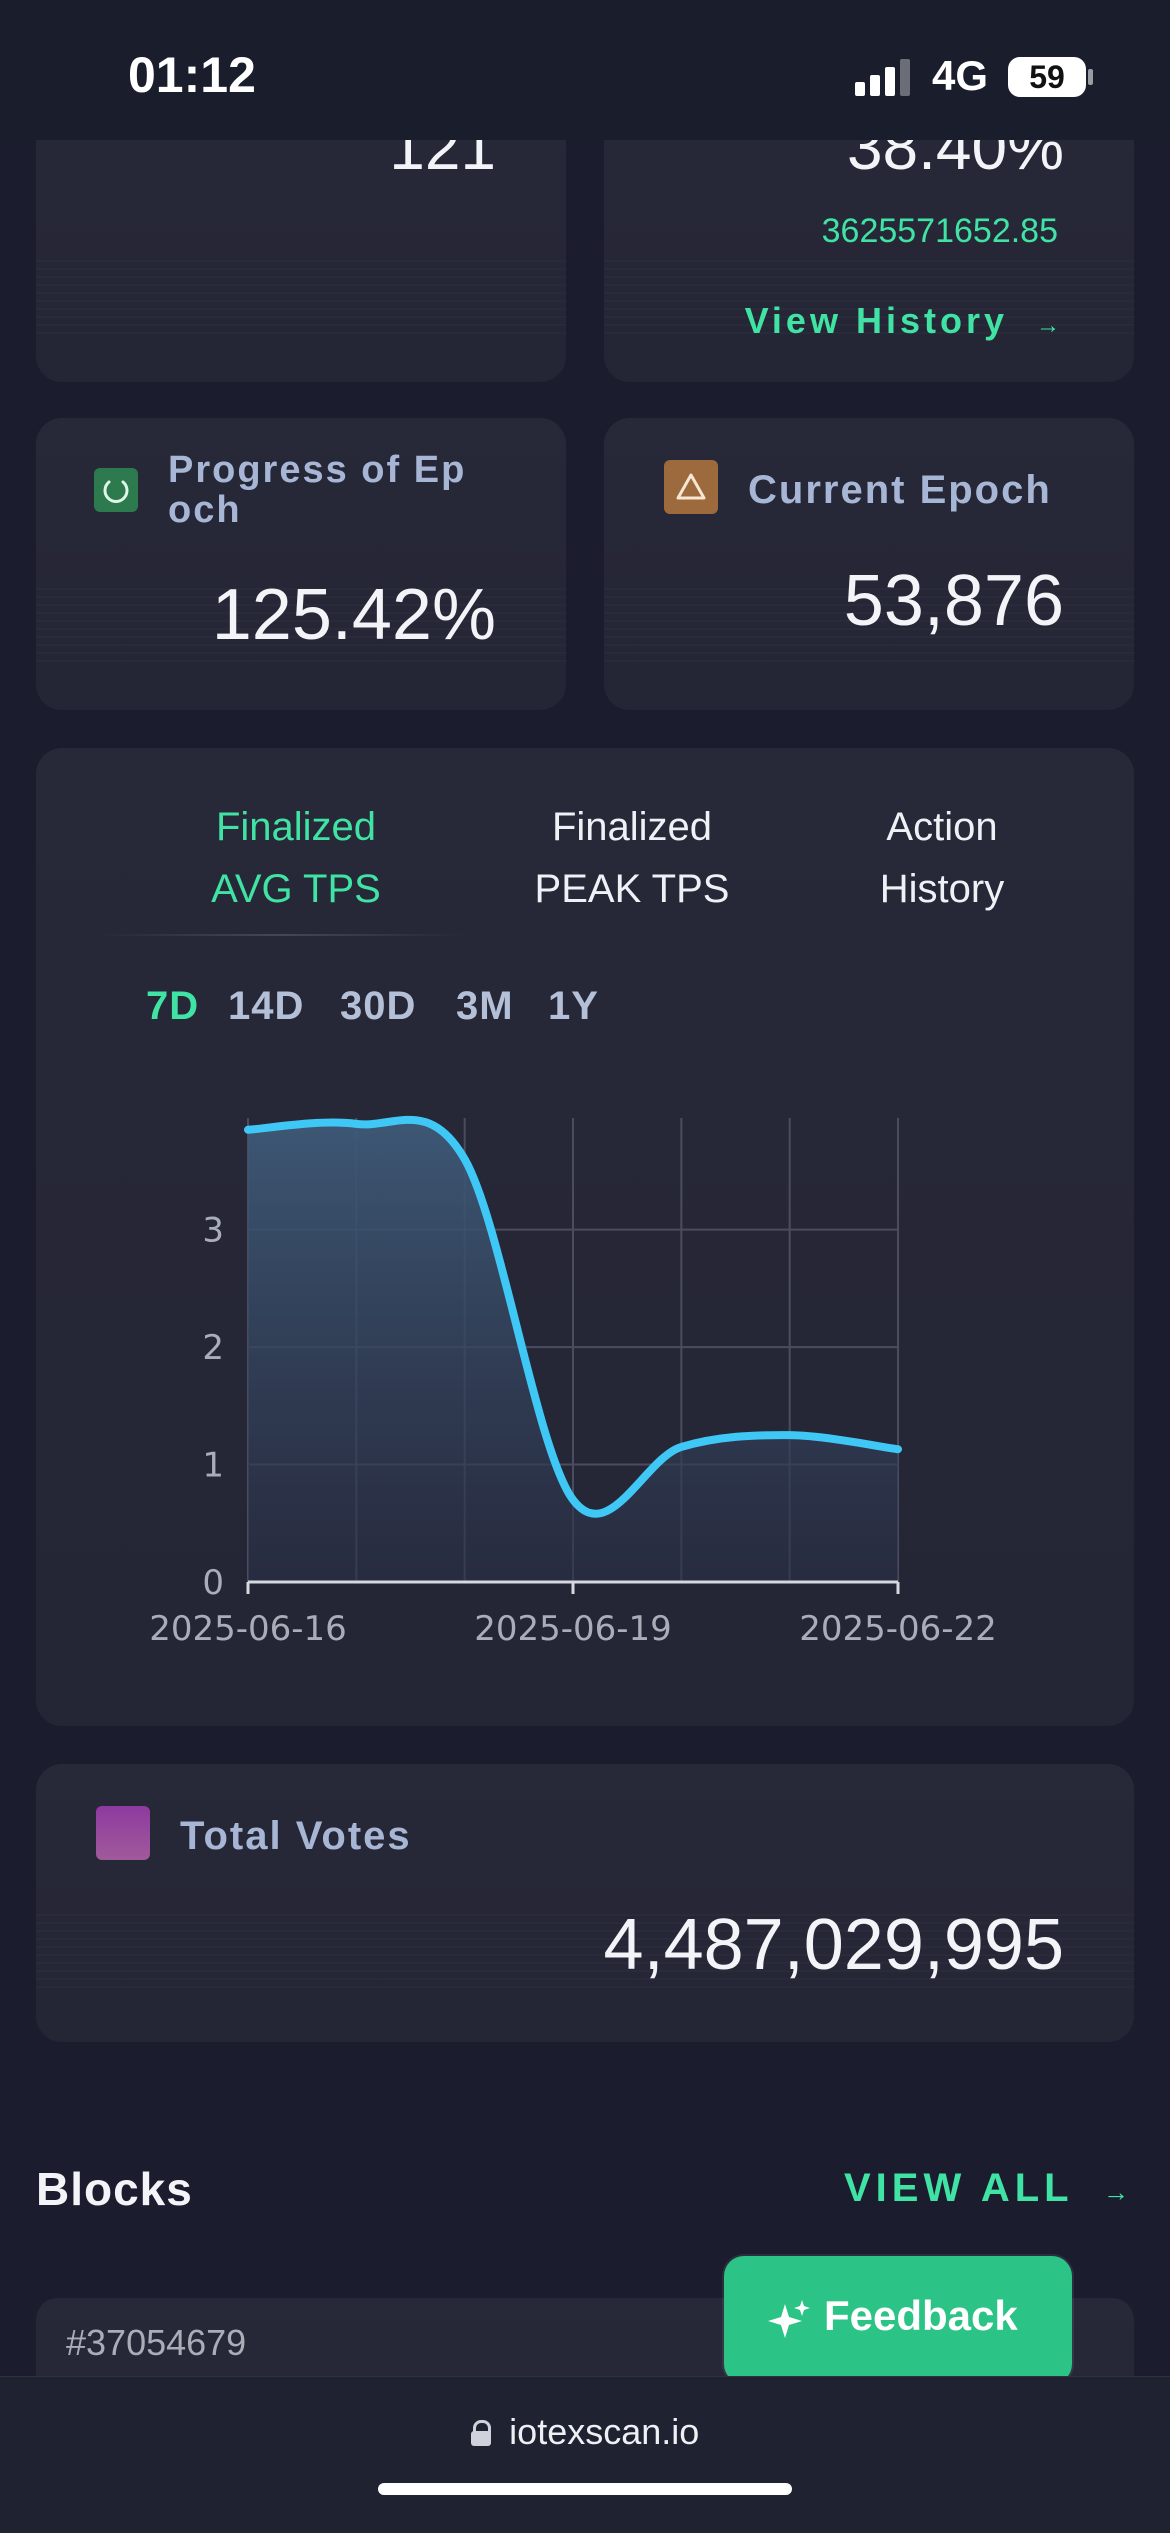 The image size is (1170, 2533). I want to click on range-30d: 30D, so click(378, 1006).